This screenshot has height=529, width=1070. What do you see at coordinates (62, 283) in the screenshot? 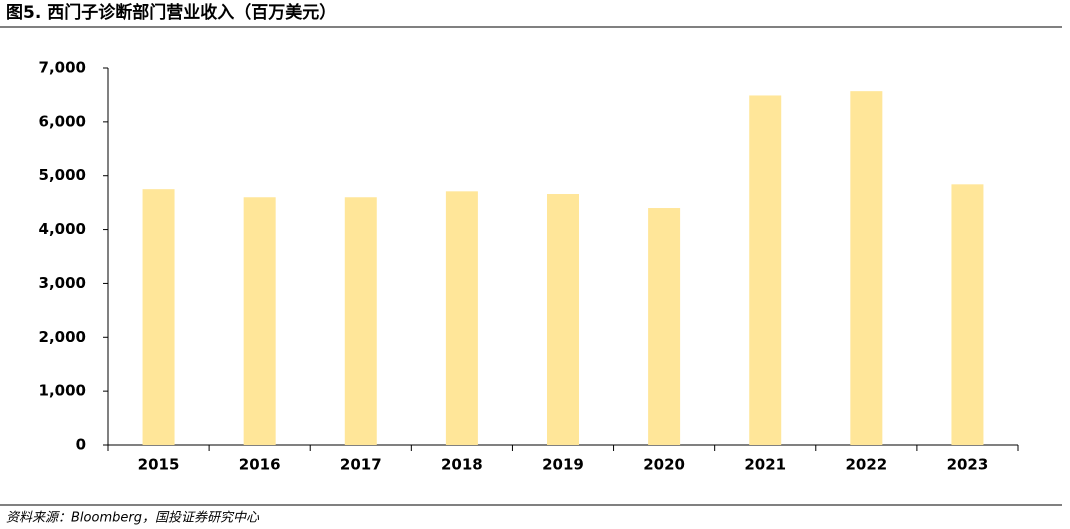
I see `y-tick-label: 3,000` at bounding box center [62, 283].